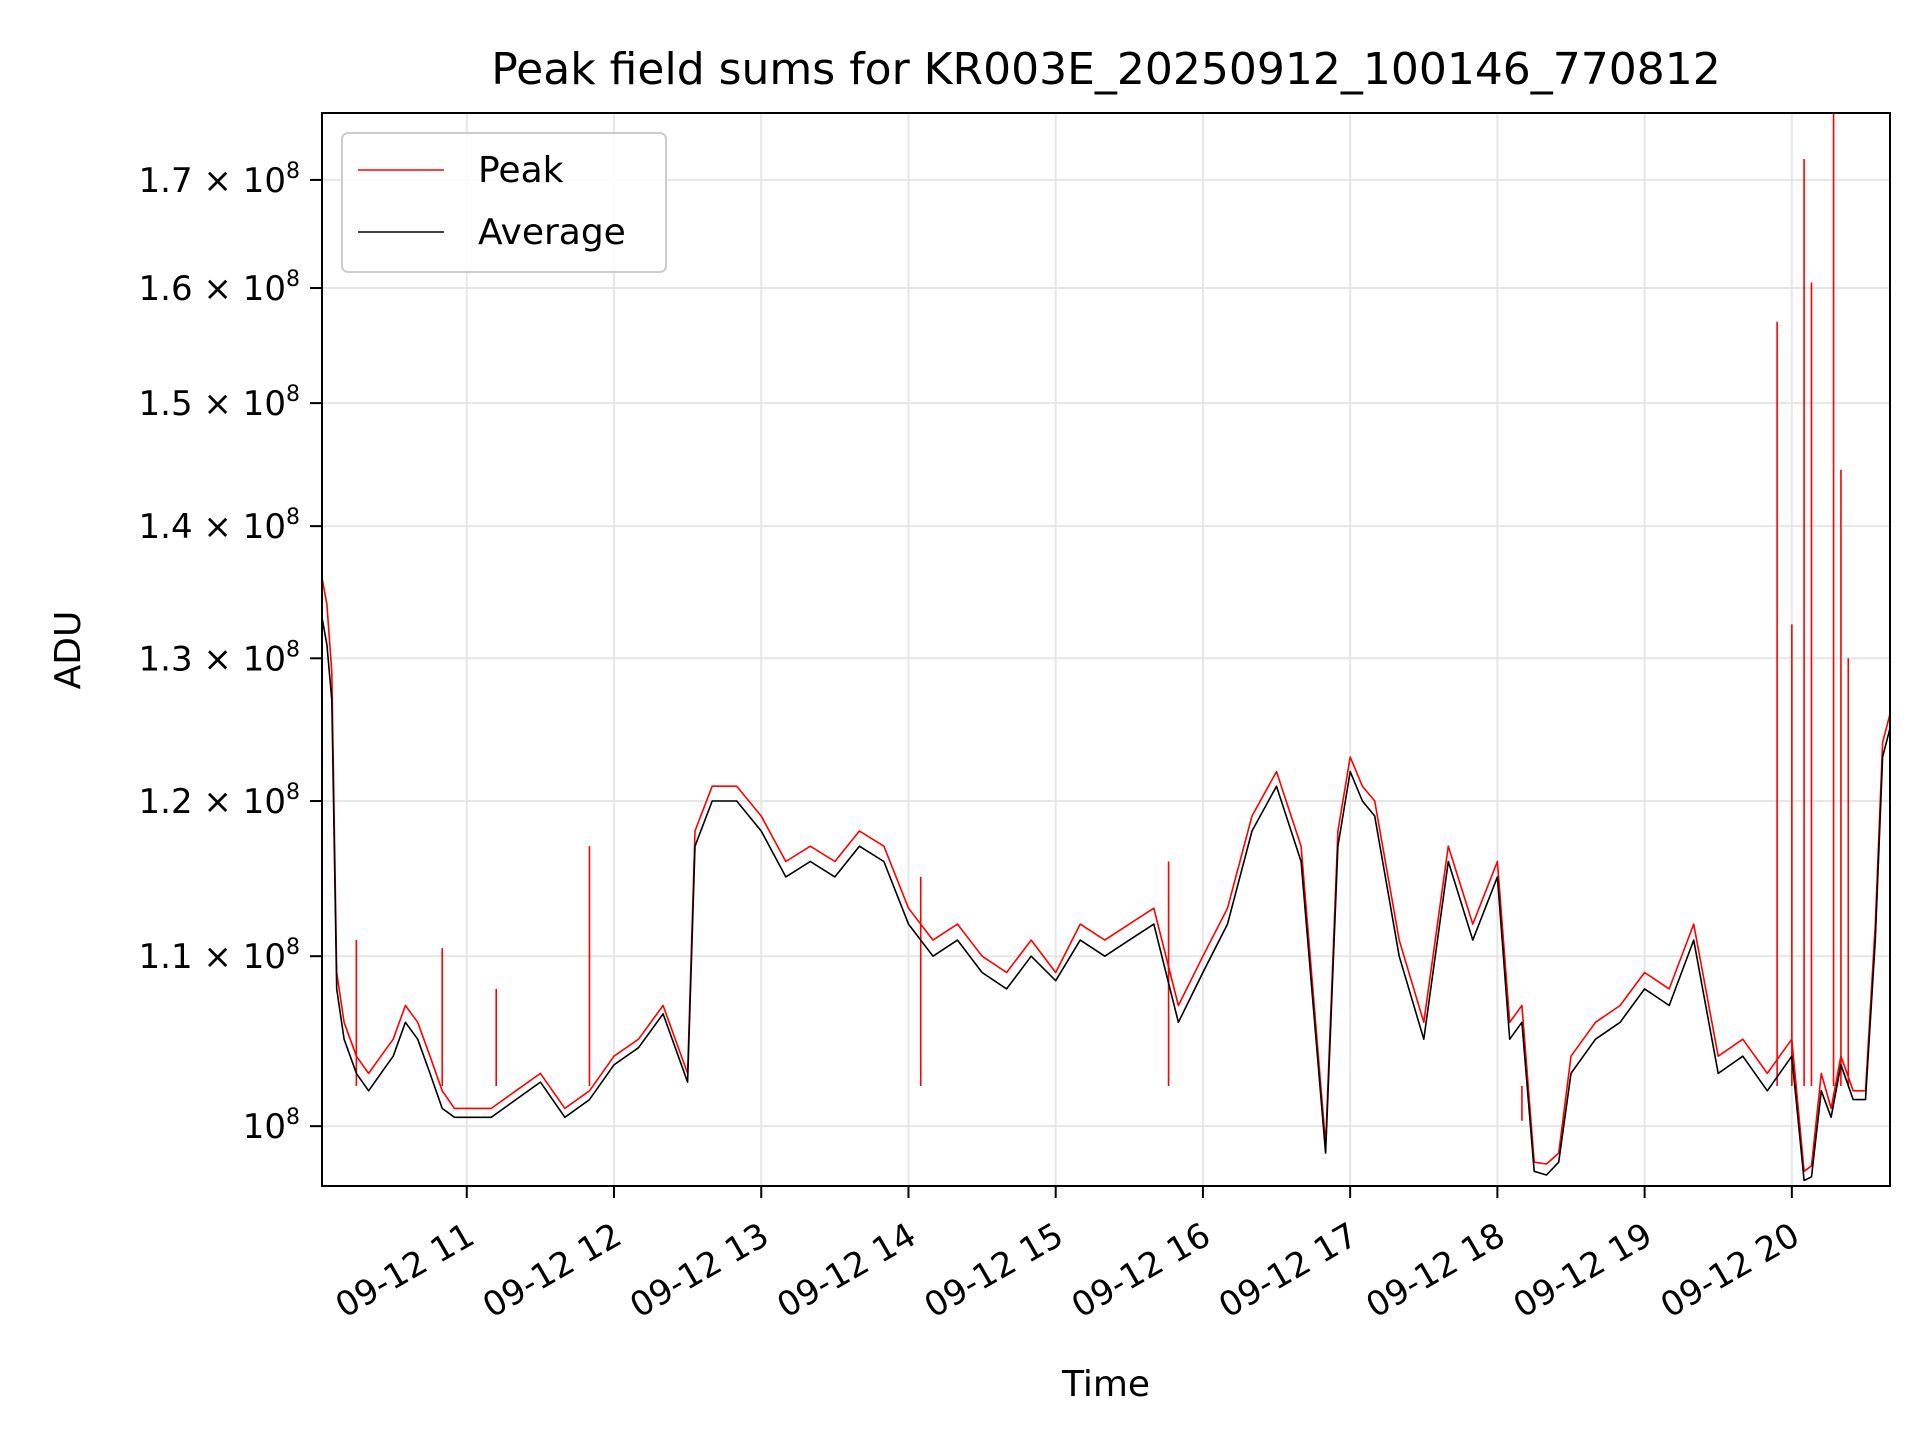 Image resolution: width=1920 pixels, height=1444 pixels. I want to click on legend-label-peak: Peak, so click(521, 170).